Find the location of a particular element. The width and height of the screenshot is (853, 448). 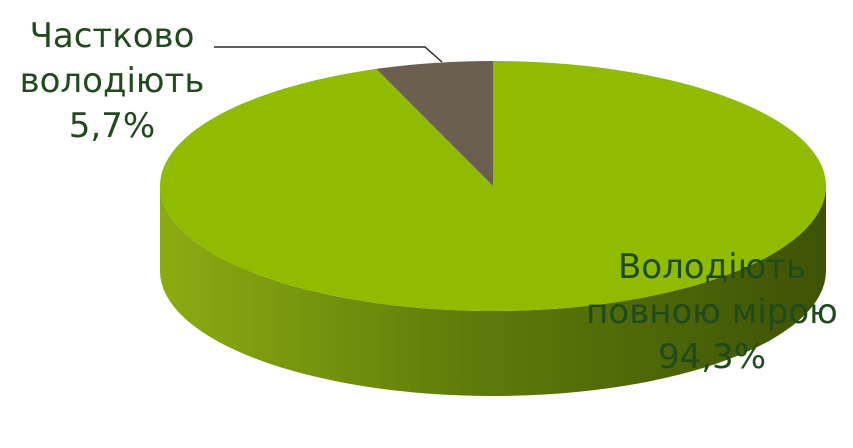

data-label-fully-proficient: Володіють повною мірою 94,3% is located at coordinates (712, 312).